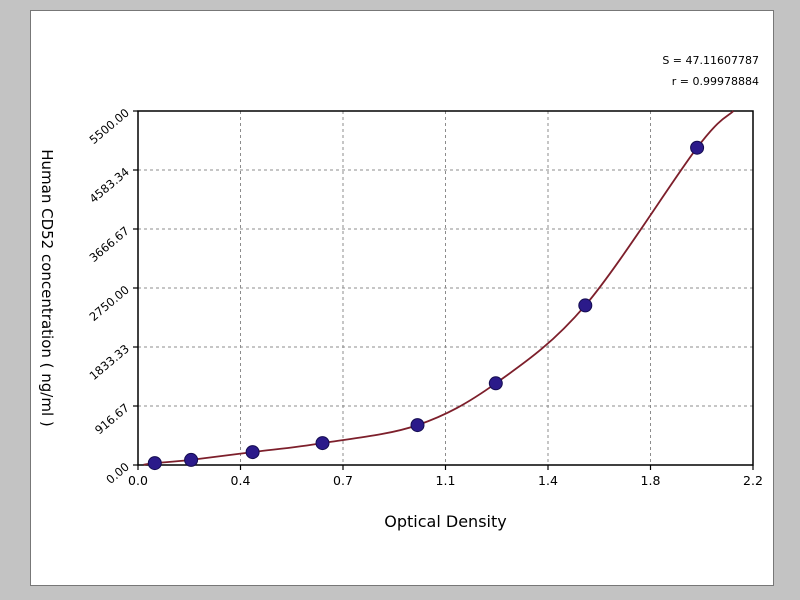  Describe the element at coordinates (715, 81) in the screenshot. I see `fit-stat-r: r = 0.99978884` at that location.